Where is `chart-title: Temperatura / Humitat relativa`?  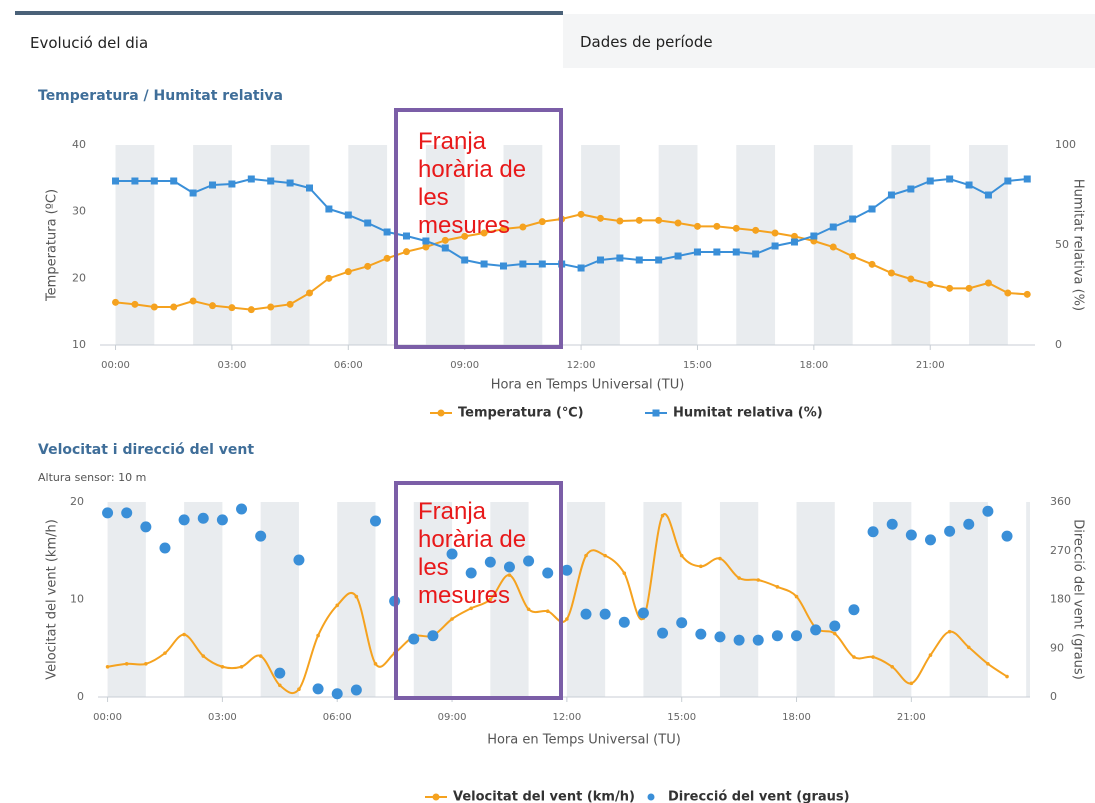
chart-title: Temperatura / Humitat relativa is located at coordinates (160, 96).